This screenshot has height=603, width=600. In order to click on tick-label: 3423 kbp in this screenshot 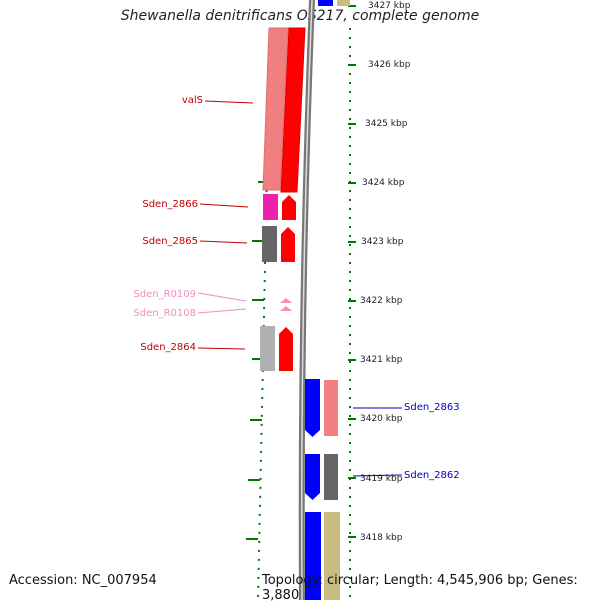, I will do `click(382, 242)`.